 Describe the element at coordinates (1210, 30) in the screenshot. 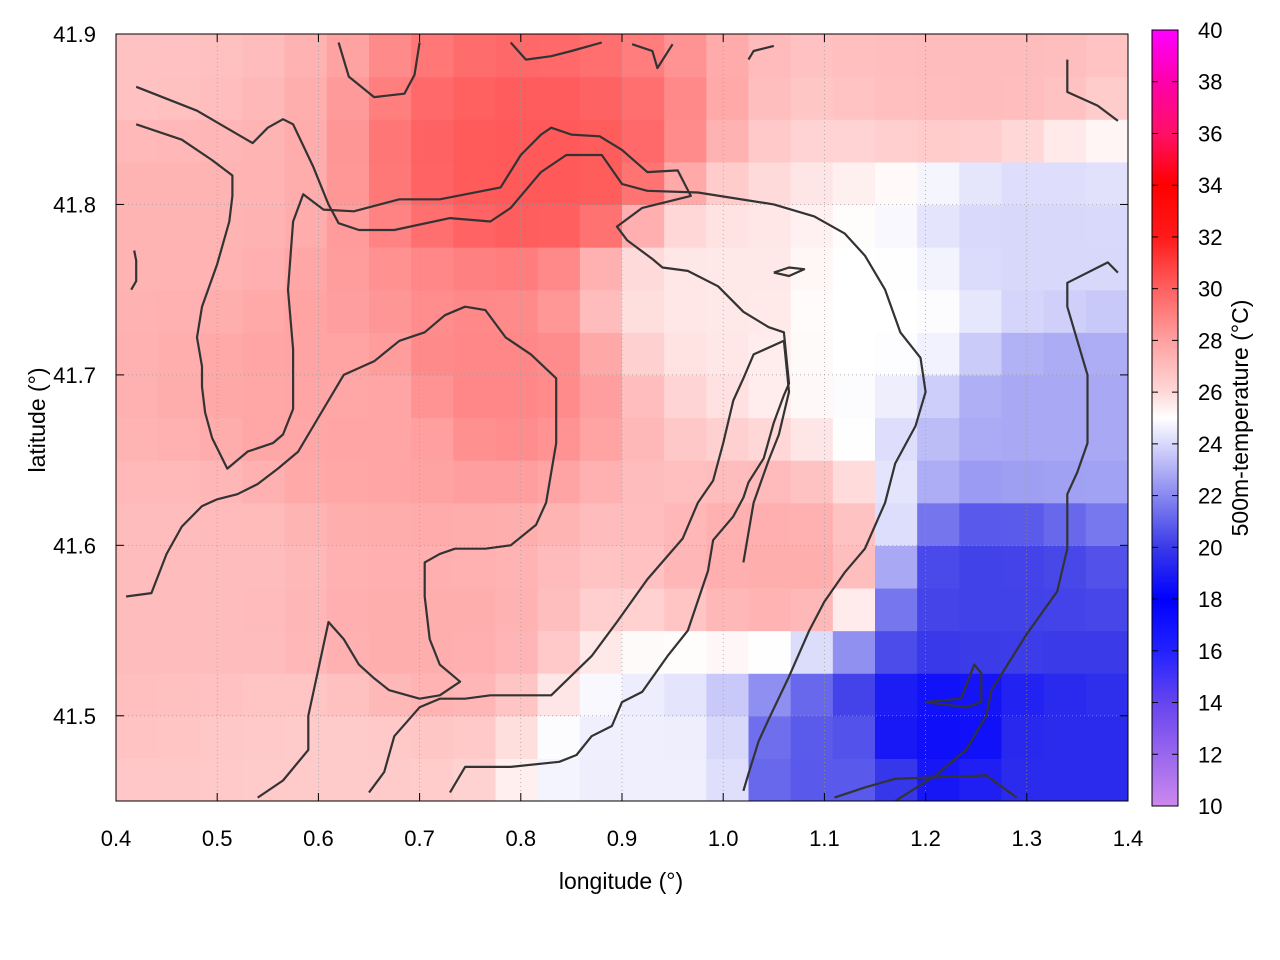

I see `colorbar-tick-label: 40` at that location.